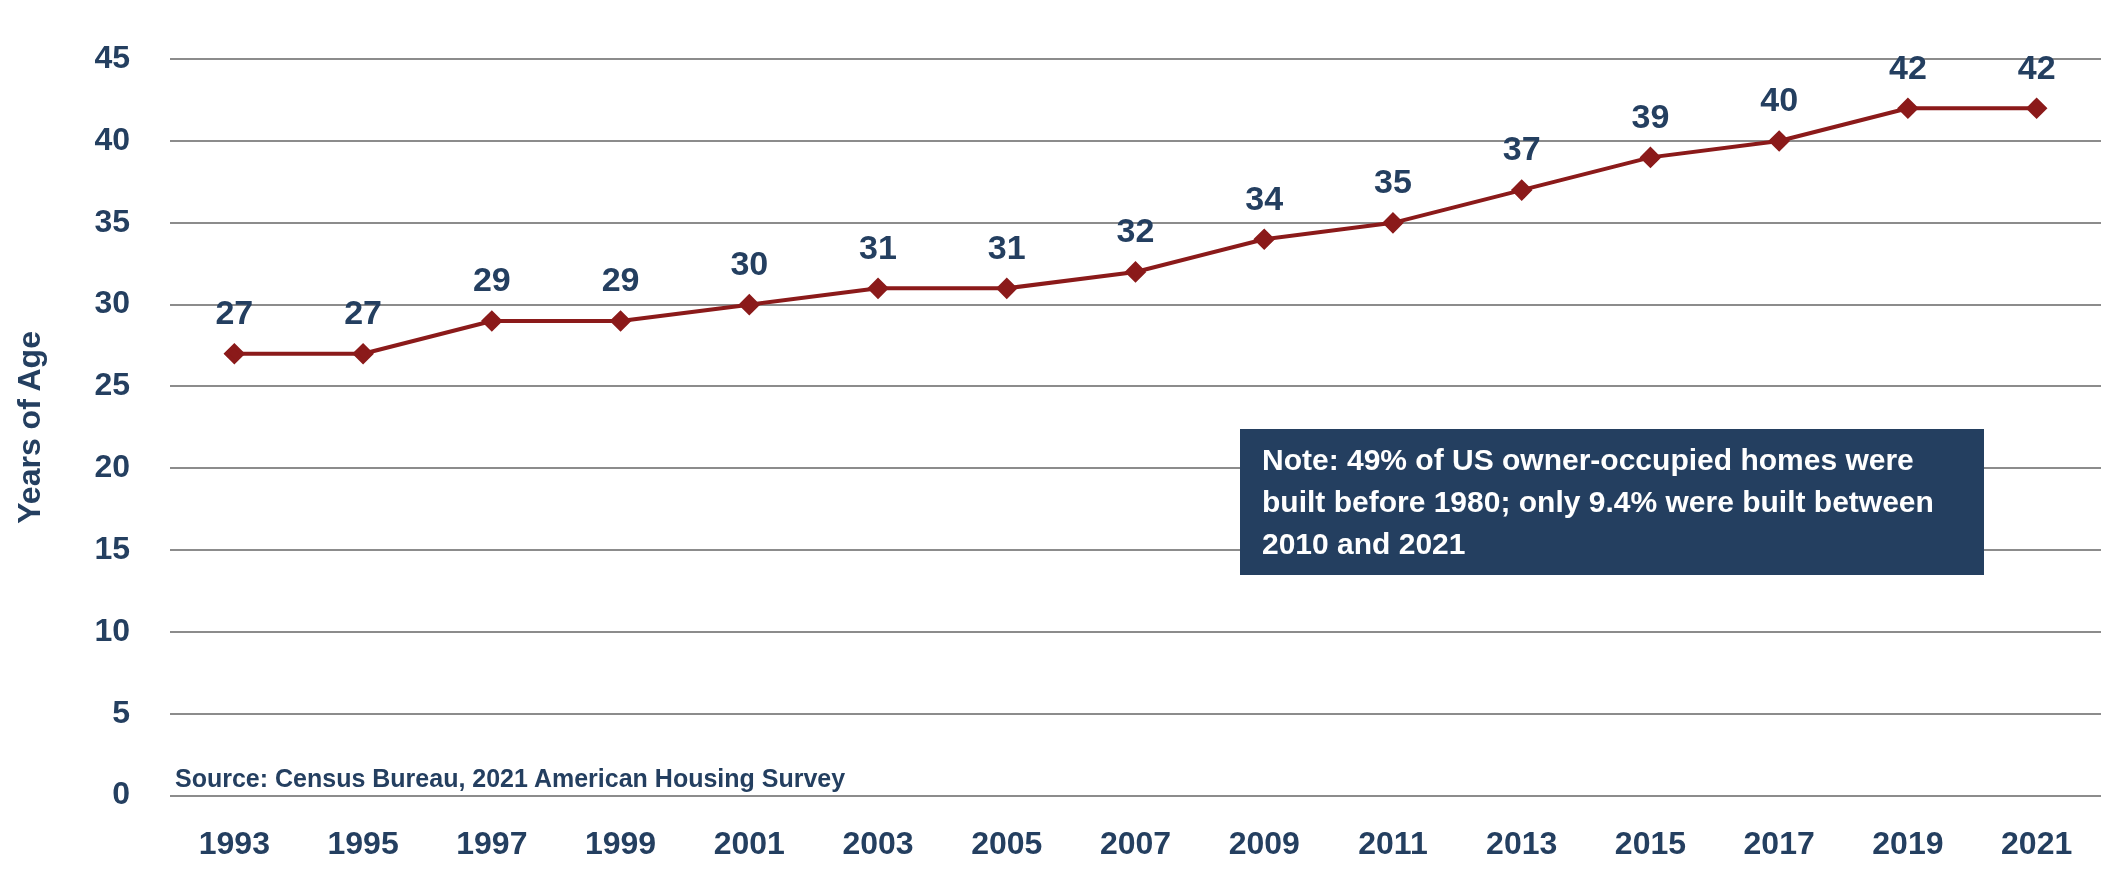 The width and height of the screenshot is (2113, 894). I want to click on data-label: 40, so click(1779, 99).